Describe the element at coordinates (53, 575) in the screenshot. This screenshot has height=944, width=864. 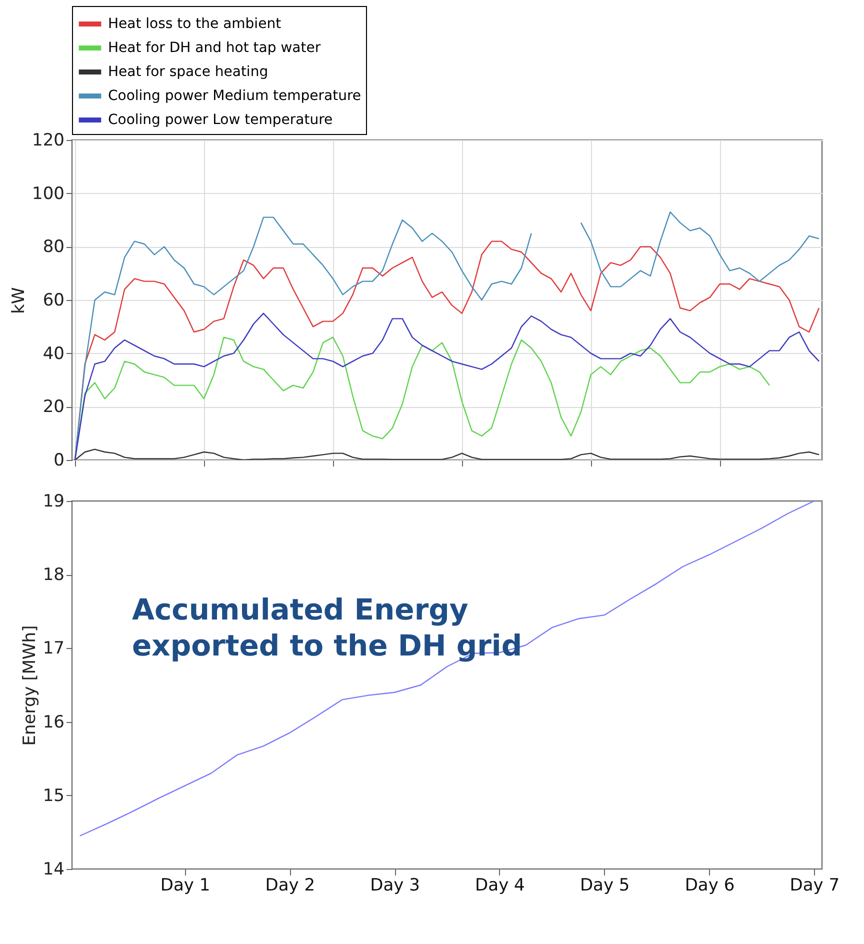
I see `y-tick-label: 18` at that location.